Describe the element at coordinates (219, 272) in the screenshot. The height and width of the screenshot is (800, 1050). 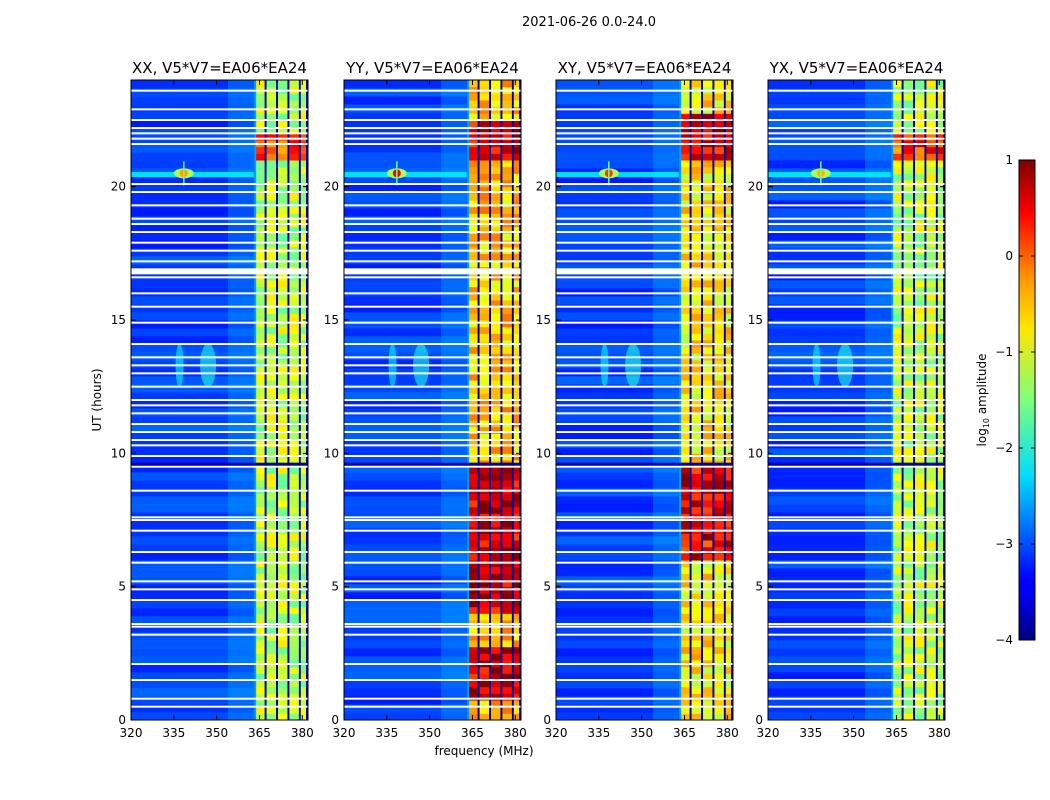
I see `flag-block` at that location.